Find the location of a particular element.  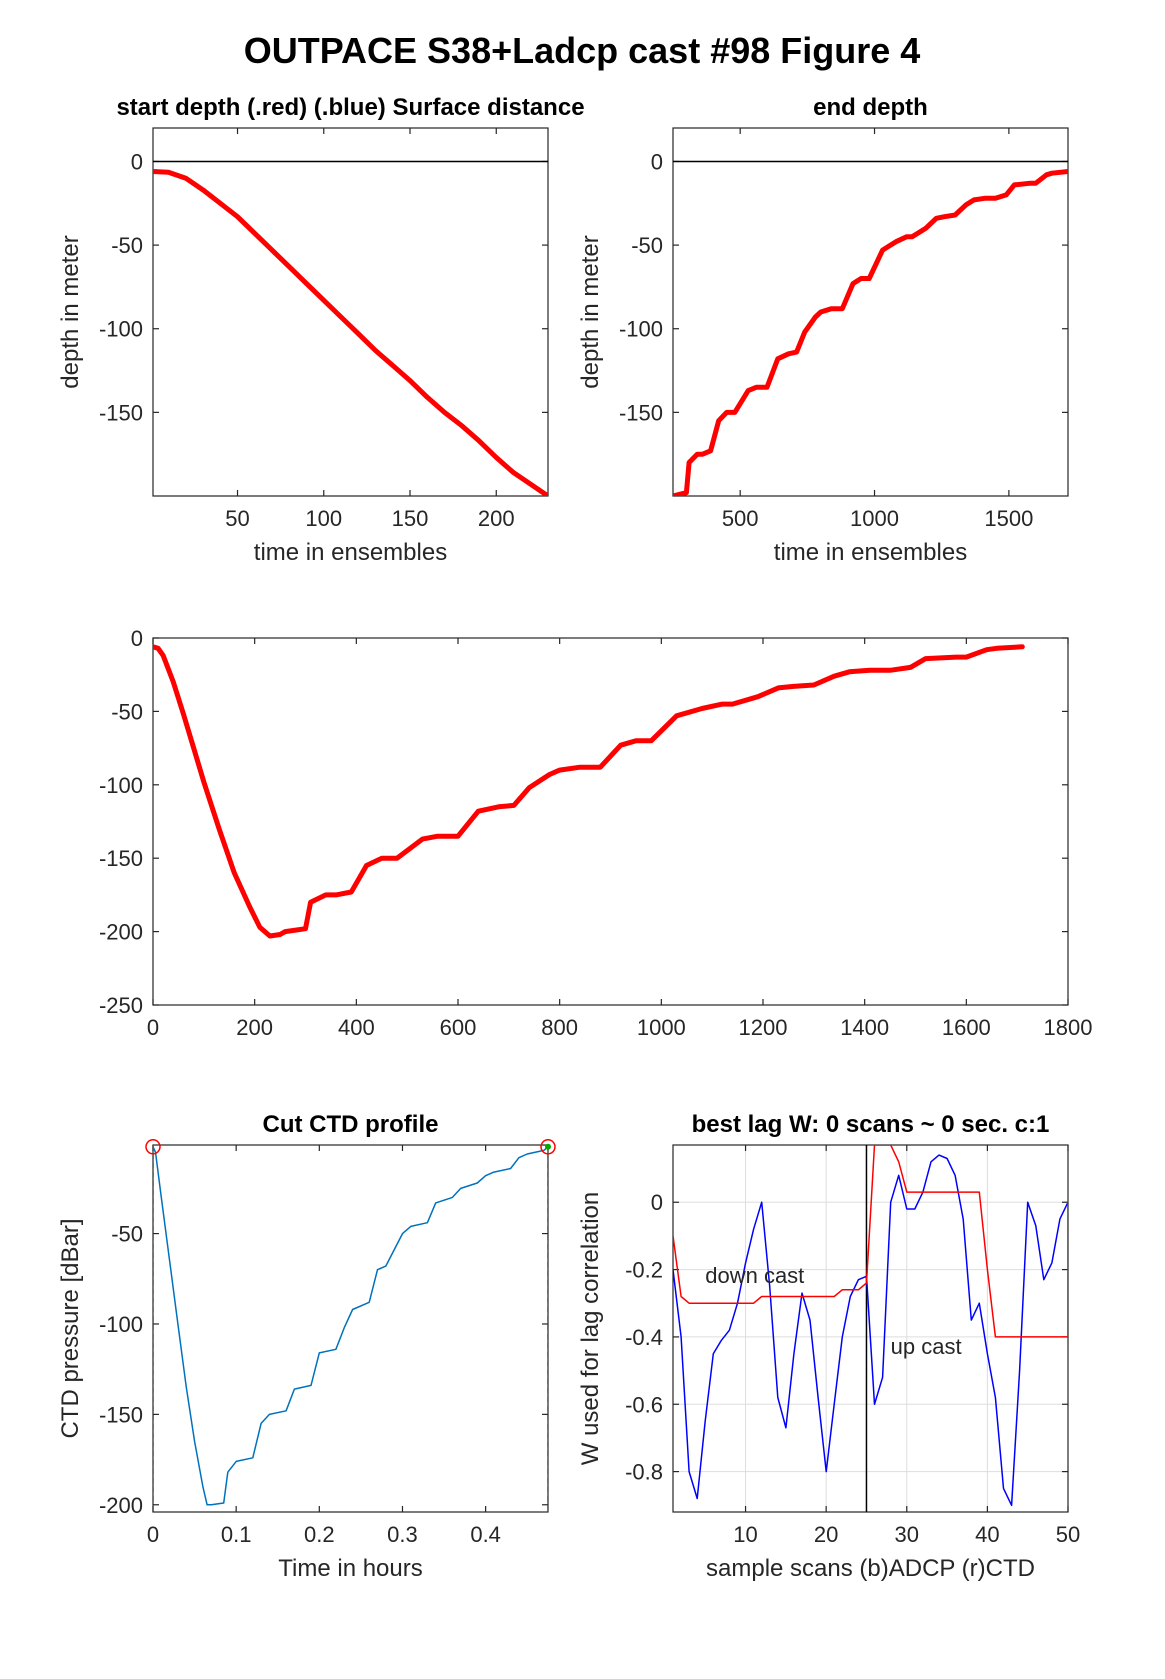

x-tick-label: 10 is located at coordinates (745, 1534).